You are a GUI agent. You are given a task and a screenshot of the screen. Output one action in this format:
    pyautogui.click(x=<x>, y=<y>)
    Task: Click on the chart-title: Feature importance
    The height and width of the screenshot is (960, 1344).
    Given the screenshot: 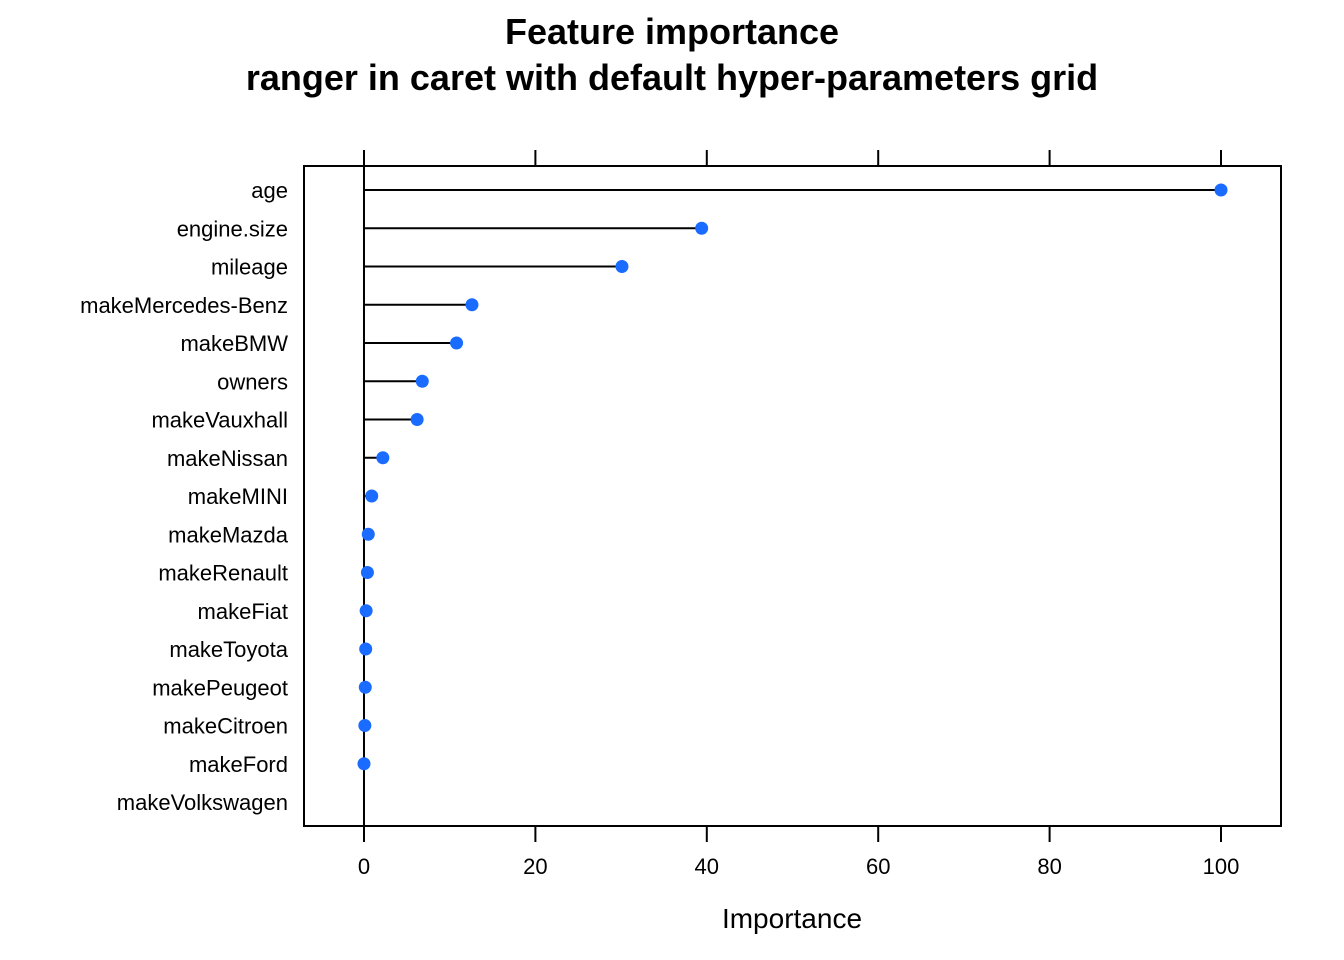 What is the action you would take?
    pyautogui.click(x=672, y=31)
    